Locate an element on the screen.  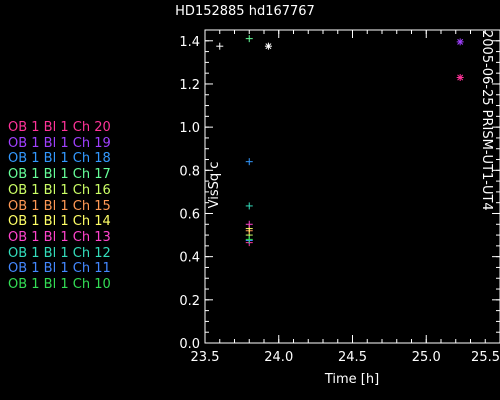
x-axis-label: Time [h] is located at coordinates (351, 379).